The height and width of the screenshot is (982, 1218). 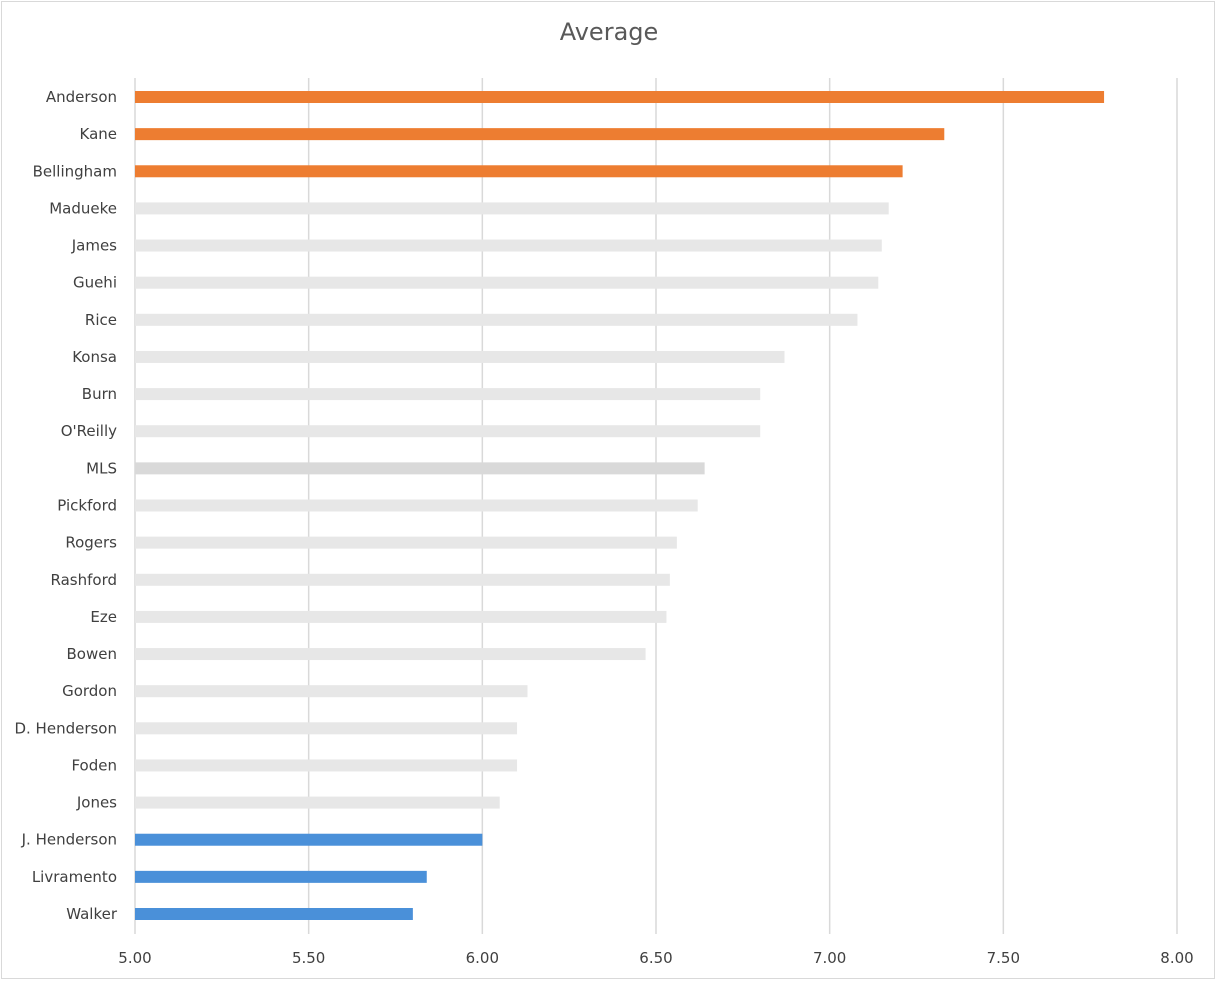 What do you see at coordinates (96, 803) in the screenshot?
I see `category-label: Jones` at bounding box center [96, 803].